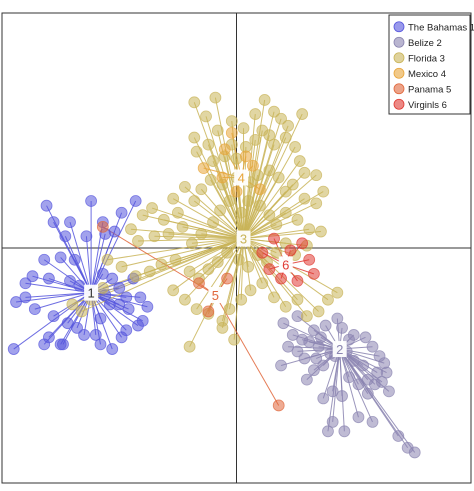 This screenshot has height=491, width=474. Describe the element at coordinates (266, 182) in the screenshot. I see `spoke-line-s3-p106` at that location.